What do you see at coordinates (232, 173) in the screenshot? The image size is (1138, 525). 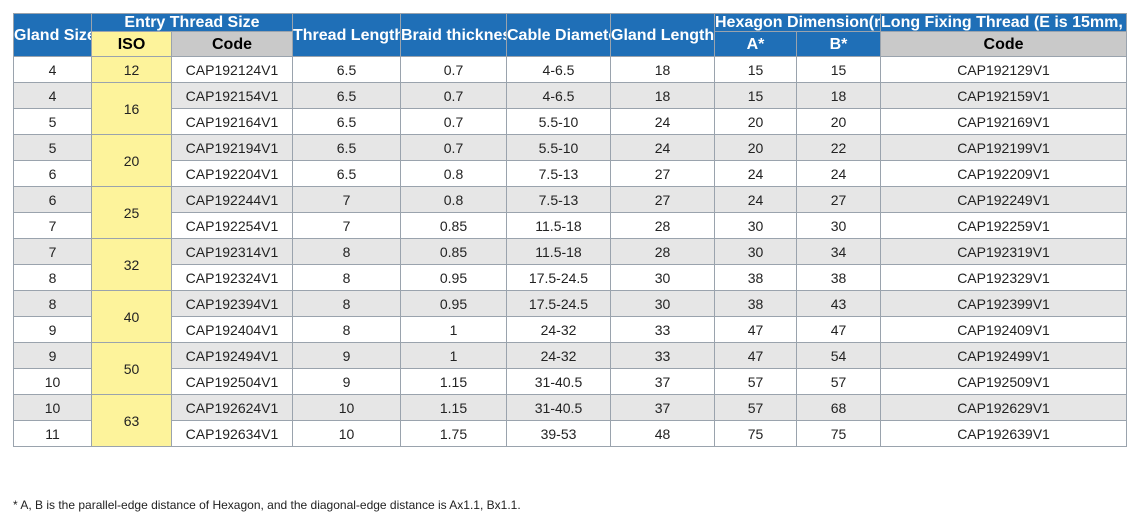 I see `cell-code: CAP192204V1` at bounding box center [232, 173].